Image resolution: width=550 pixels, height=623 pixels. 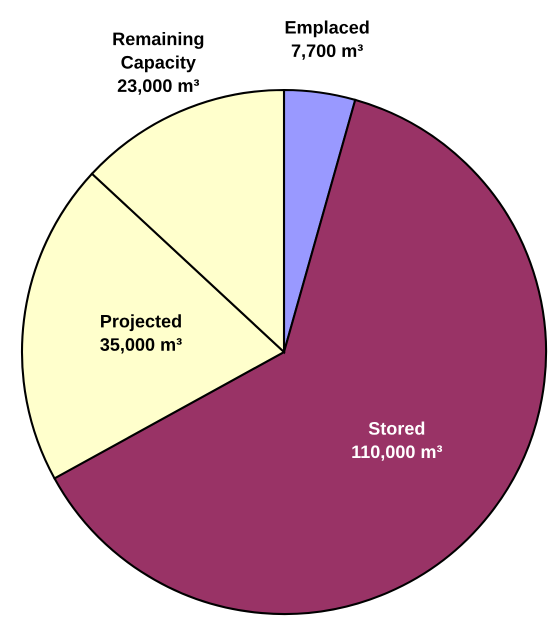 What do you see at coordinates (327, 29) in the screenshot?
I see `slice-label: Emplaced` at bounding box center [327, 29].